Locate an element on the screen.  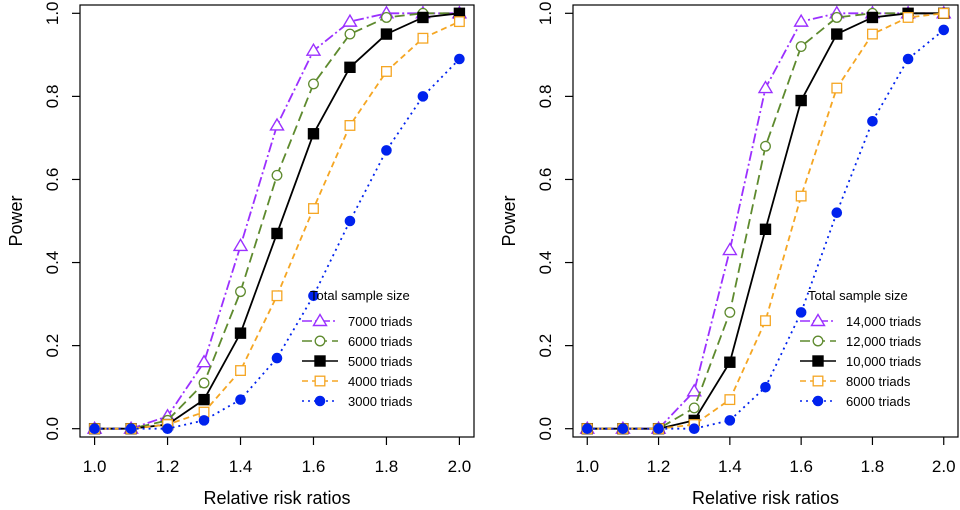
legend-label: 3000 triads is located at coordinates (380, 401).